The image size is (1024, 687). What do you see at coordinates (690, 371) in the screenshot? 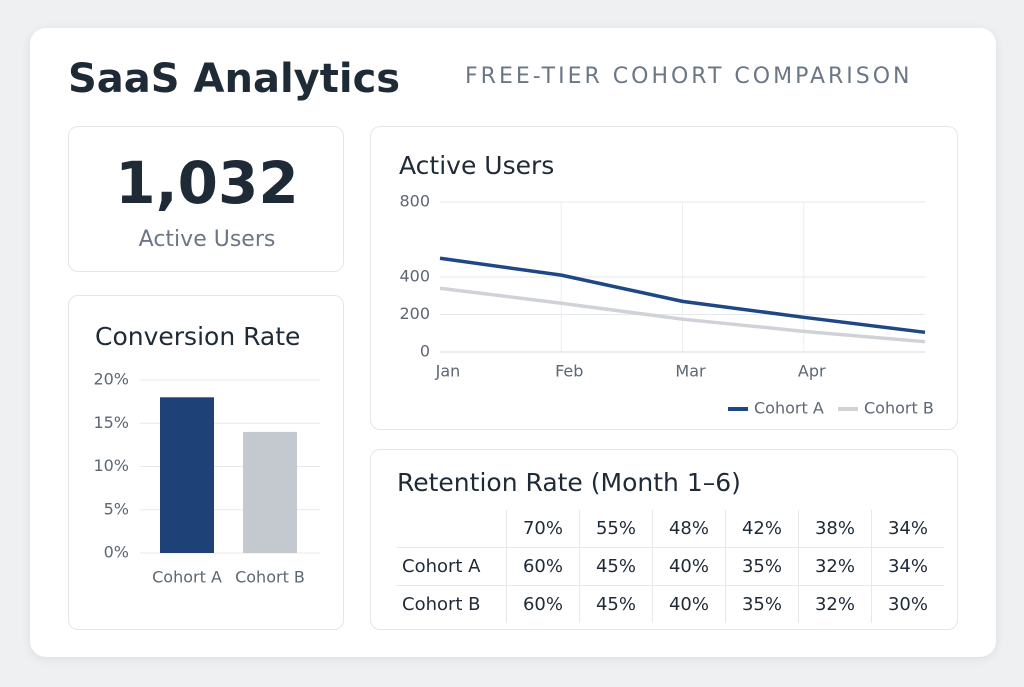
I see `x-tick-label: Mar` at bounding box center [690, 371].